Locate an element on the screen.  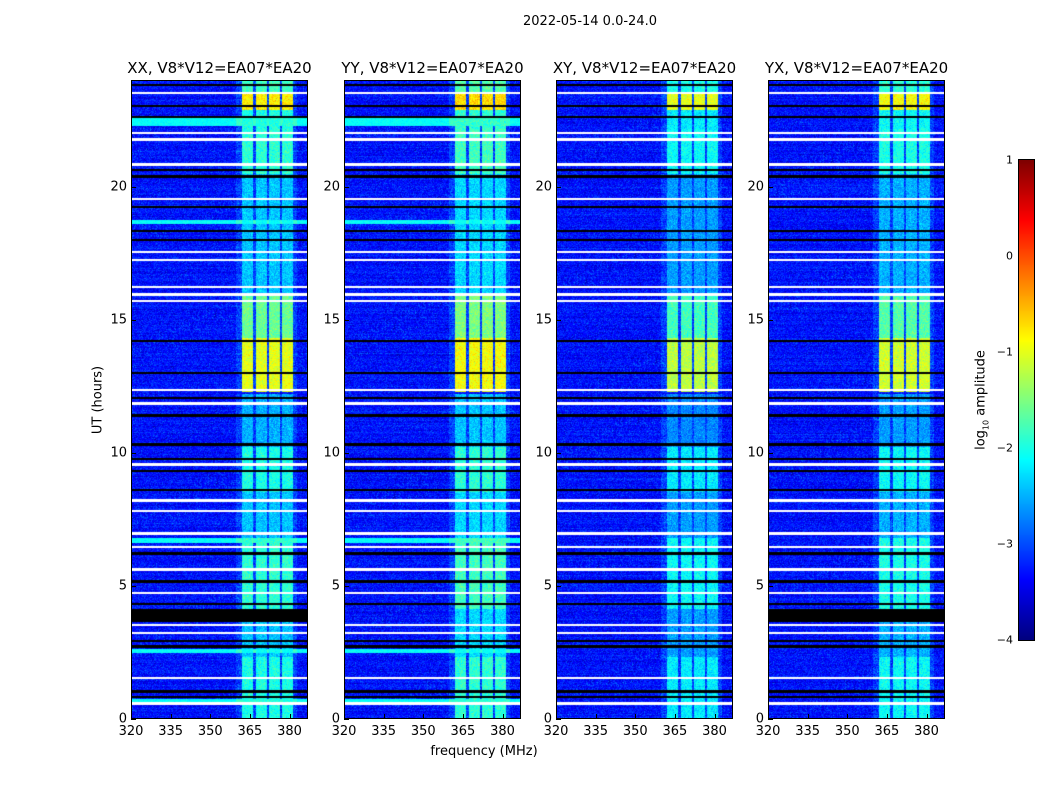
heatmap-panel-yx is located at coordinates (856, 399).